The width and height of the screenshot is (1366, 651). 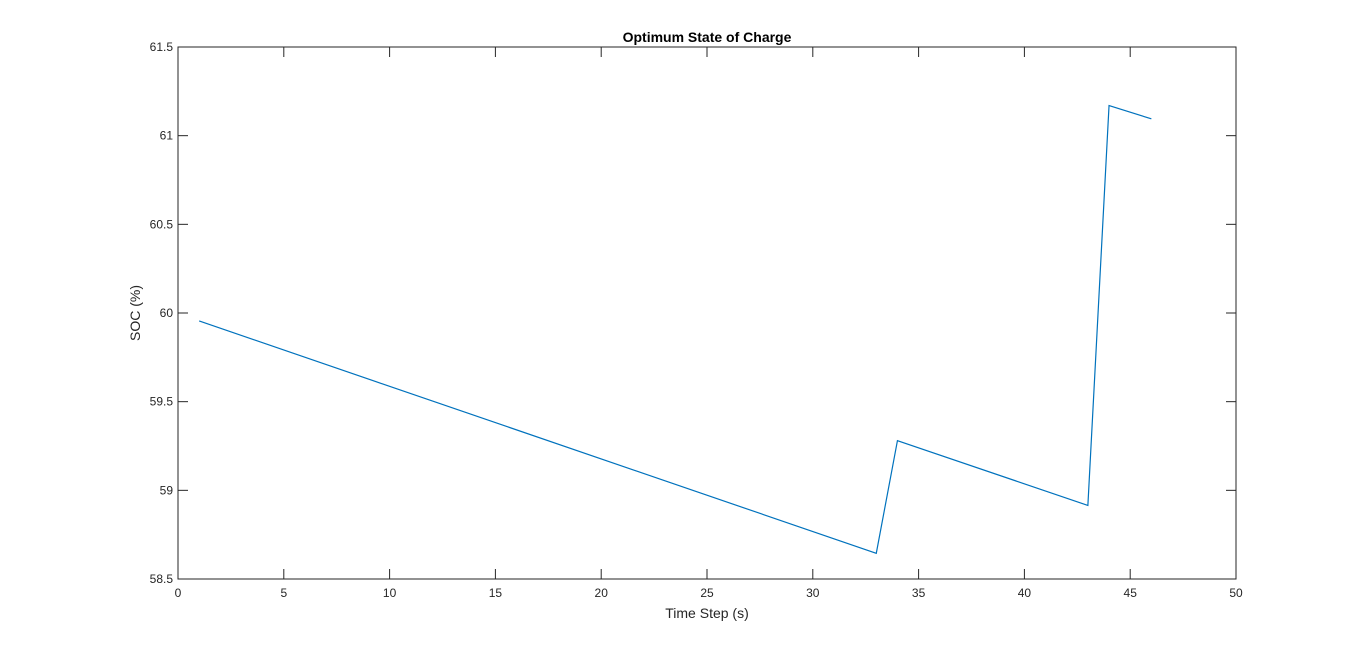 I want to click on x-tick-label: 40, so click(x=1025, y=593).